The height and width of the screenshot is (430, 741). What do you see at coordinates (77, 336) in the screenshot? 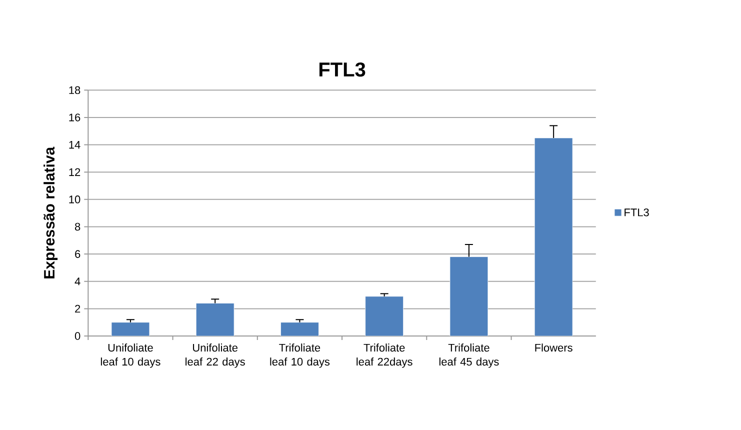
I see `y-tick-label: 0` at bounding box center [77, 336].